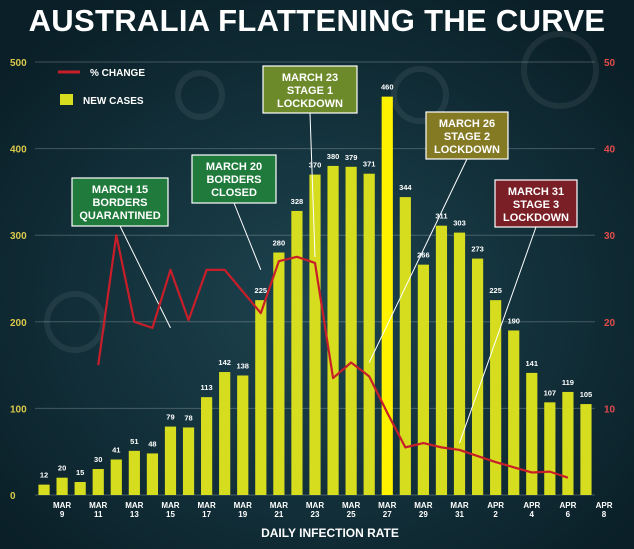 The width and height of the screenshot is (634, 549). What do you see at coordinates (536, 192) in the screenshot?
I see `annotation-text-4-0: MARCH 31` at bounding box center [536, 192].